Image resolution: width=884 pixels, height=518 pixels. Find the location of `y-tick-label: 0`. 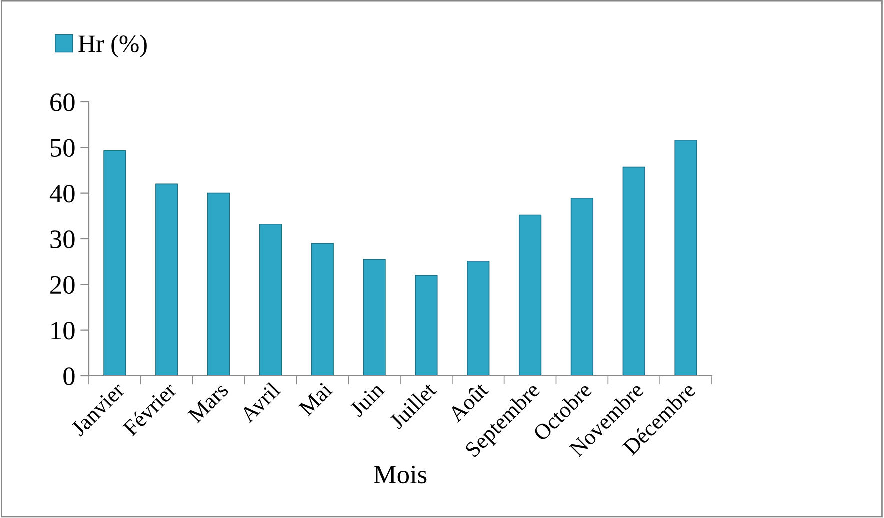

y-tick-label: 0 is located at coordinates (69, 377).